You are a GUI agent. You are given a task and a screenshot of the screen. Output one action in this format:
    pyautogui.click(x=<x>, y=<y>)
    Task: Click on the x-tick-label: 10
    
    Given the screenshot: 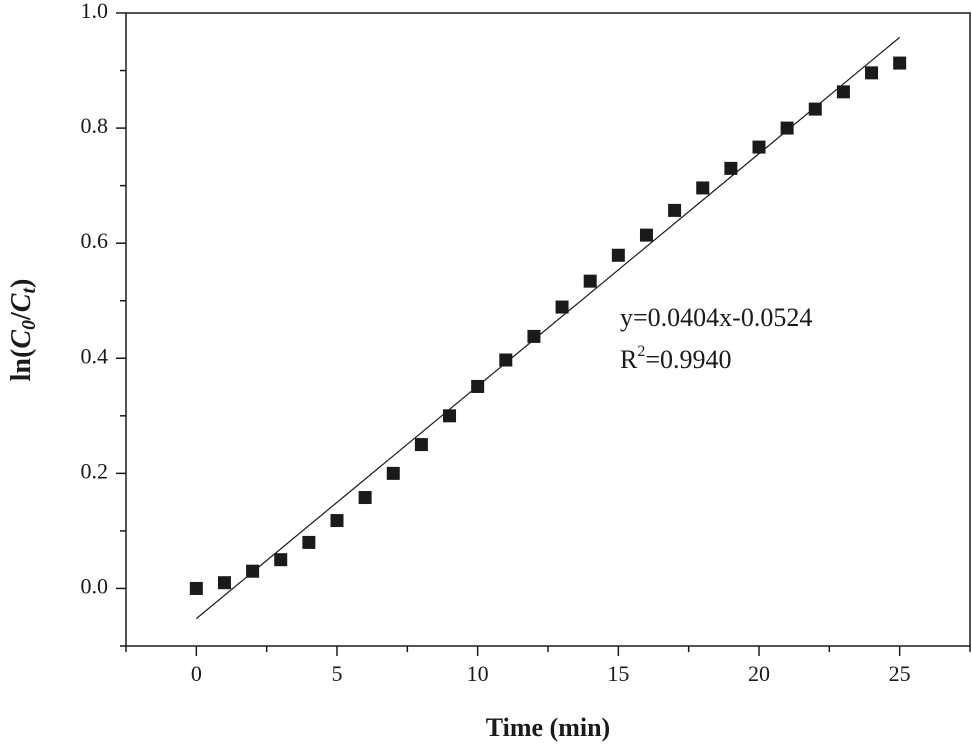 What is the action you would take?
    pyautogui.click(x=478, y=673)
    